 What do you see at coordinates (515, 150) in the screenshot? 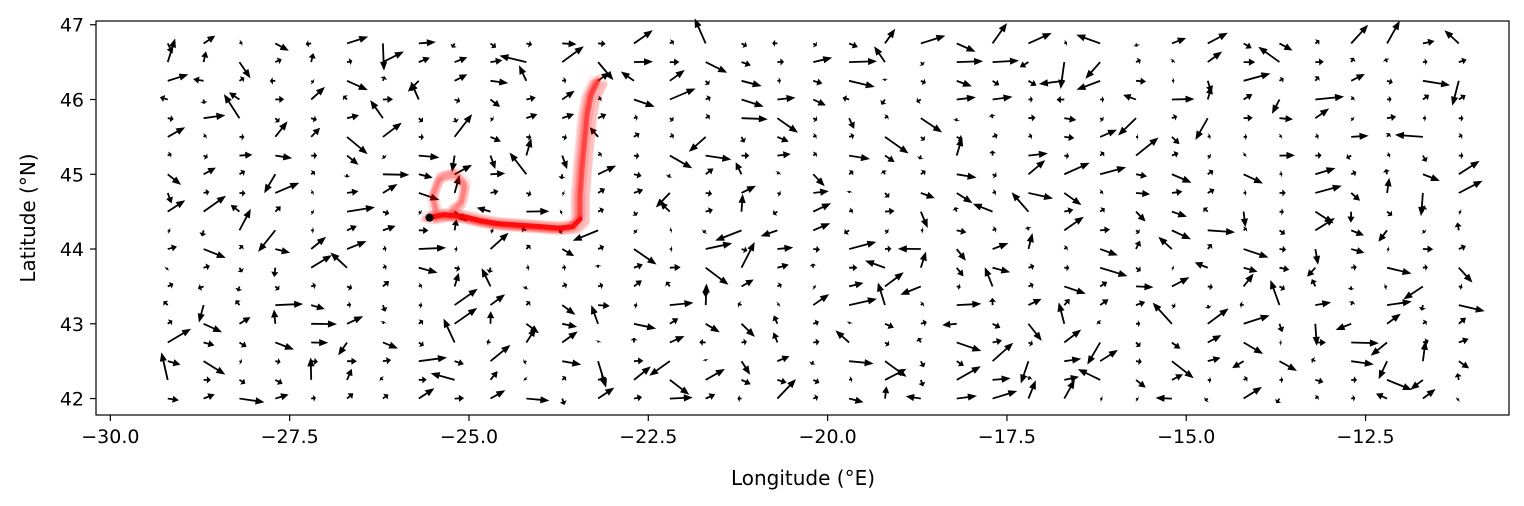
I see `trajectory-member` at bounding box center [515, 150].